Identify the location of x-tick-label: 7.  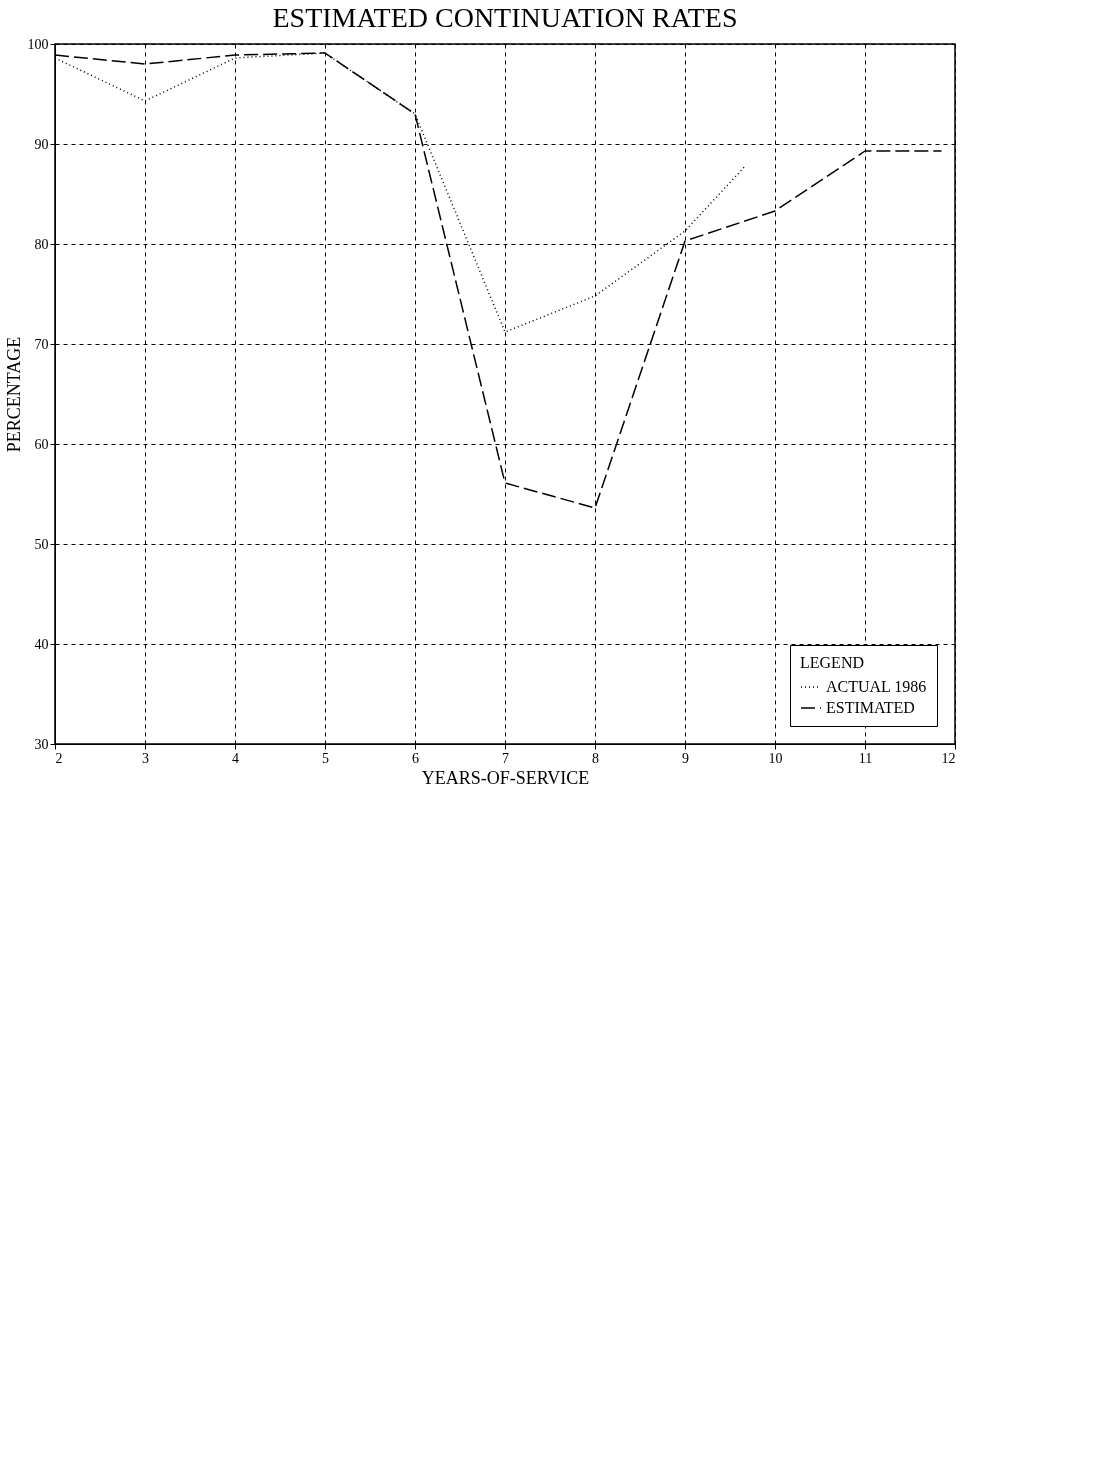
(505, 758).